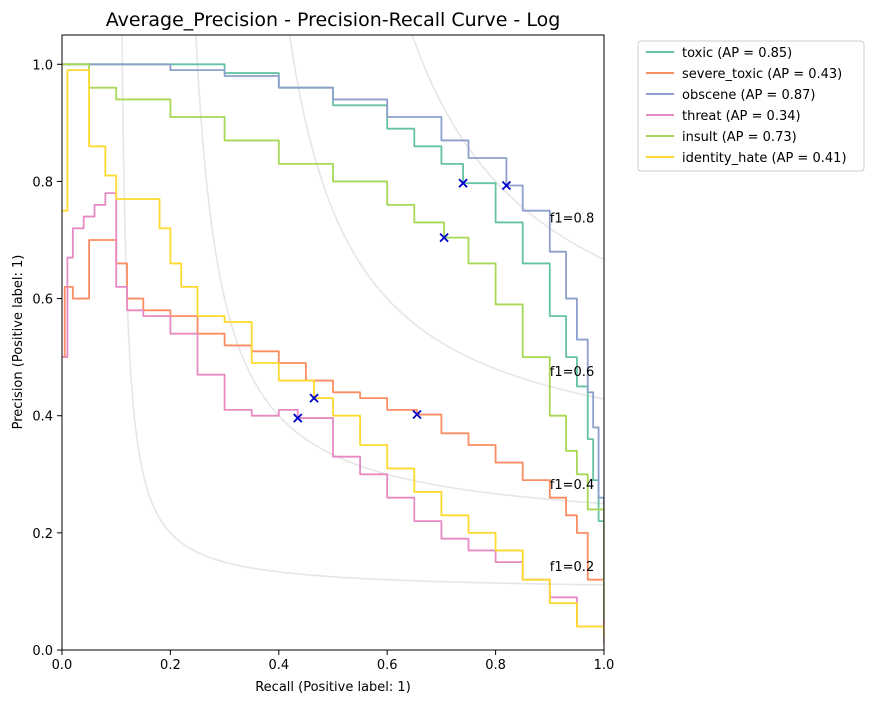 The height and width of the screenshot is (703, 874). I want to click on iso-f1-label: f1=0.6, so click(572, 372).